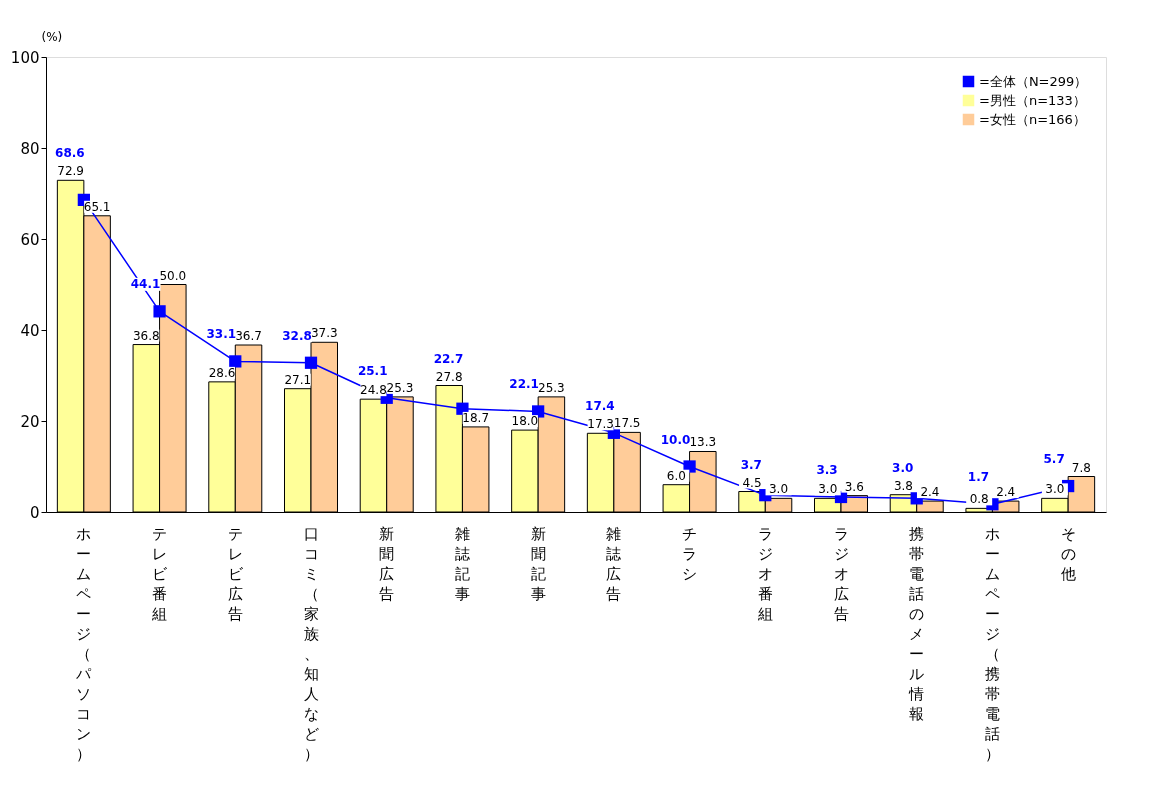 The width and height of the screenshot is (1152, 791). What do you see at coordinates (221, 334) in the screenshot?
I see `data-label: 33.1` at bounding box center [221, 334].